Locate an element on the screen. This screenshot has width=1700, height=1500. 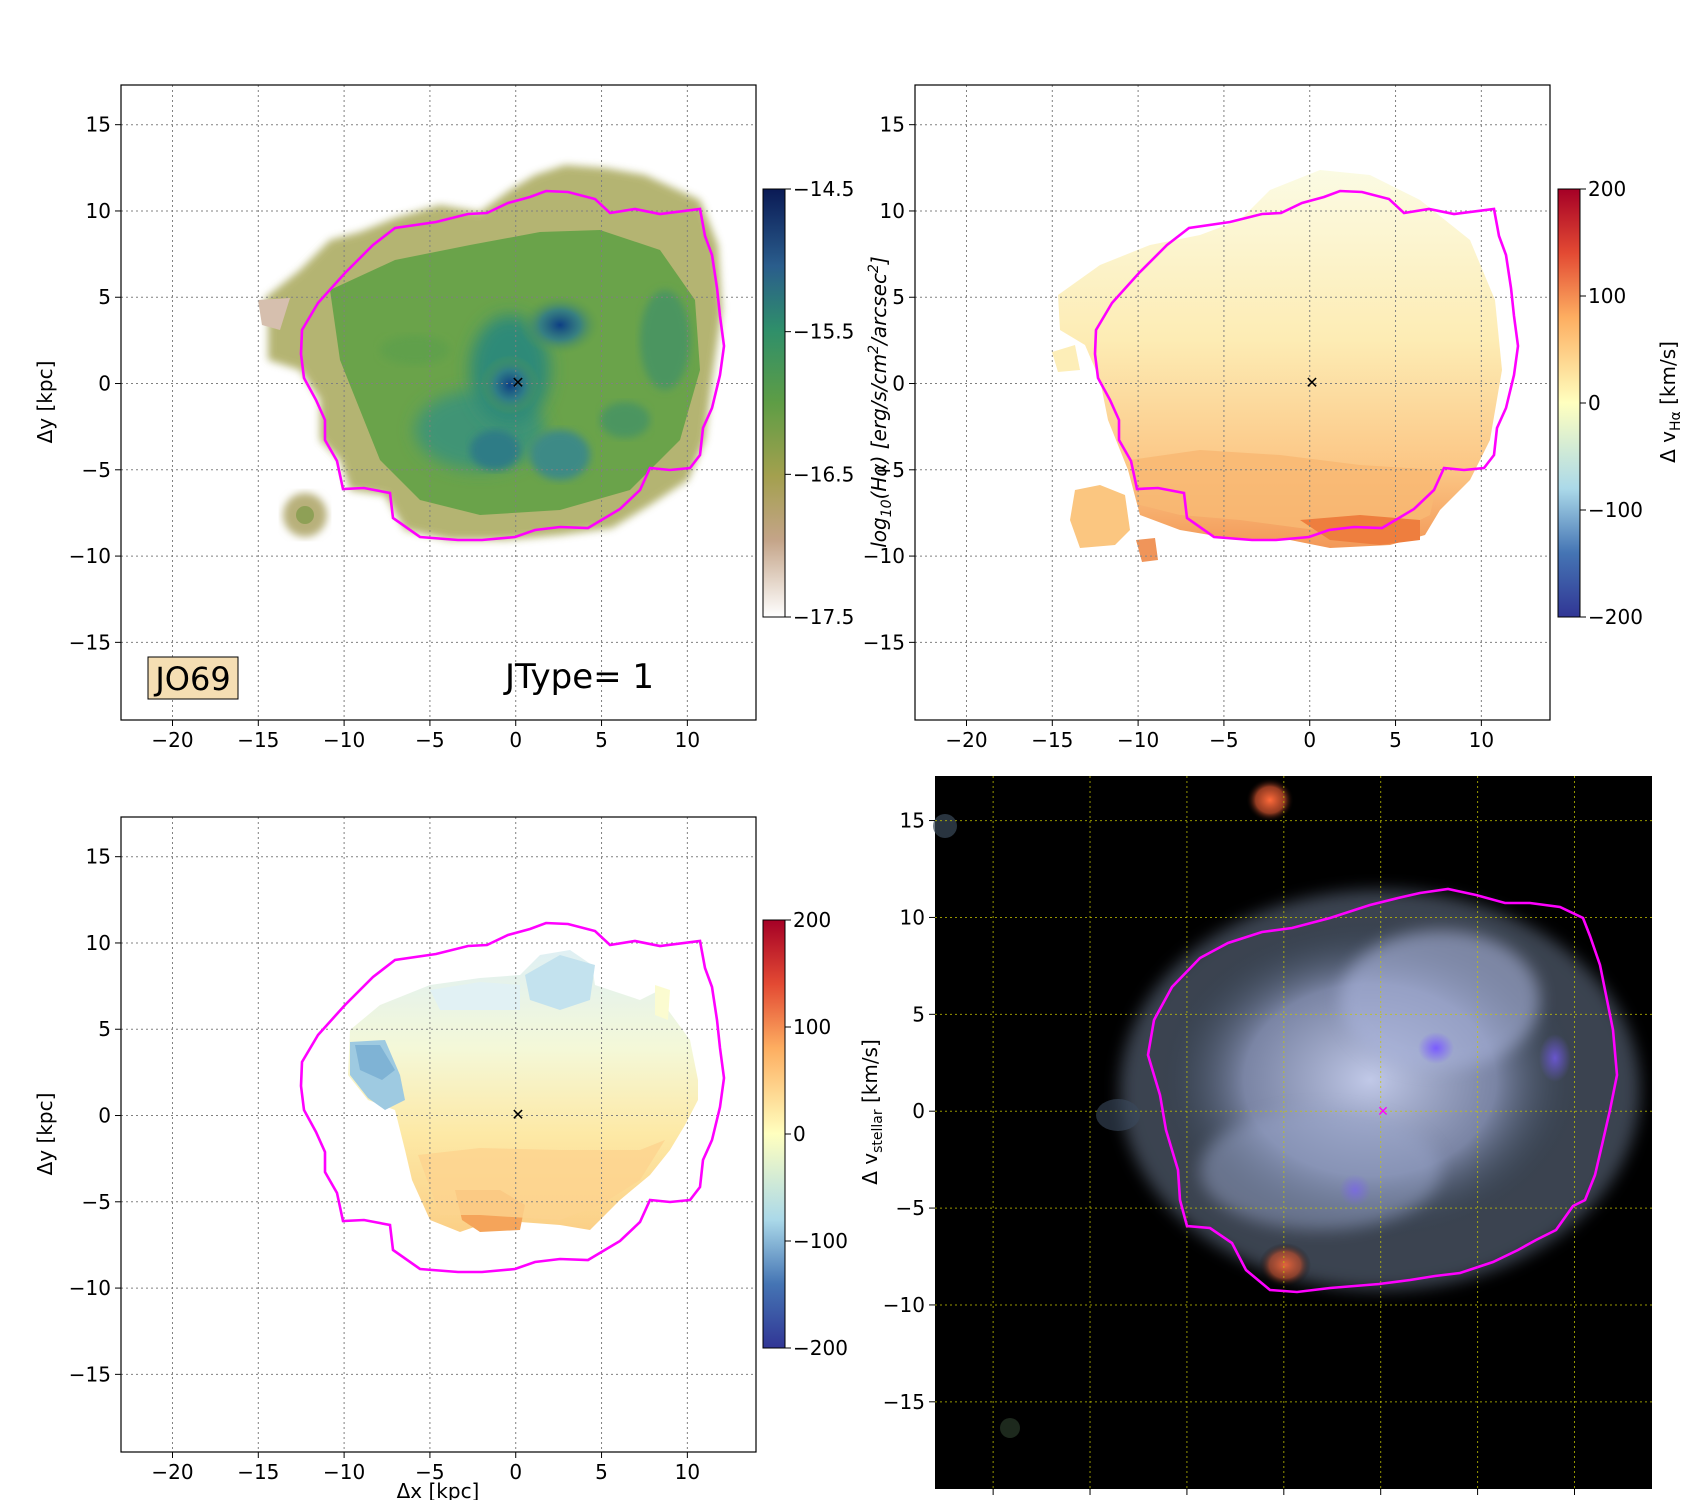
colorbar-halpha: −14.5 −15.5 −16.5 −17.5 is located at coordinates (808, 403).